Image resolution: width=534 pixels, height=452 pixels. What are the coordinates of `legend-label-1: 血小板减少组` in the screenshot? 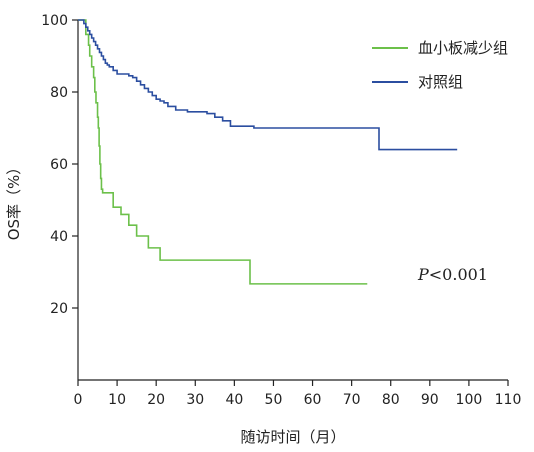 It's located at (463, 48).